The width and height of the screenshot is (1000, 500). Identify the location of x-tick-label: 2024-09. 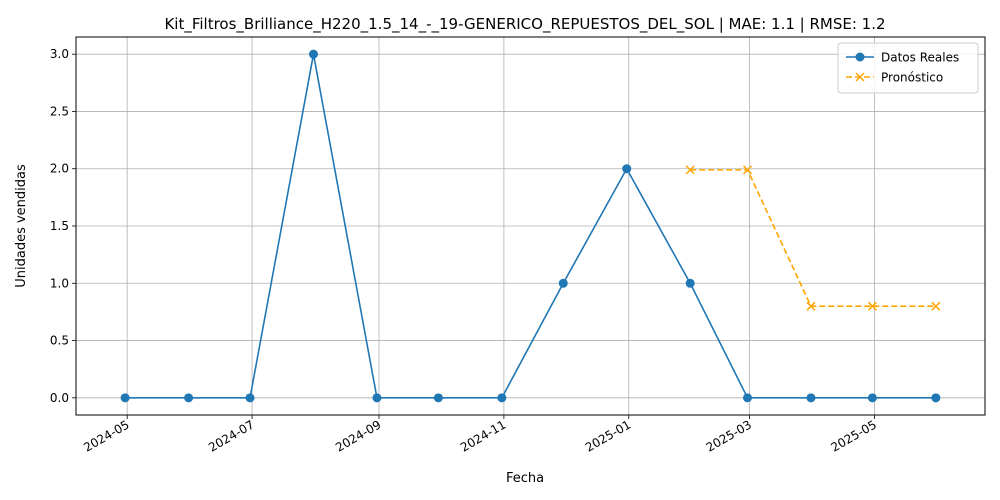
(358, 435).